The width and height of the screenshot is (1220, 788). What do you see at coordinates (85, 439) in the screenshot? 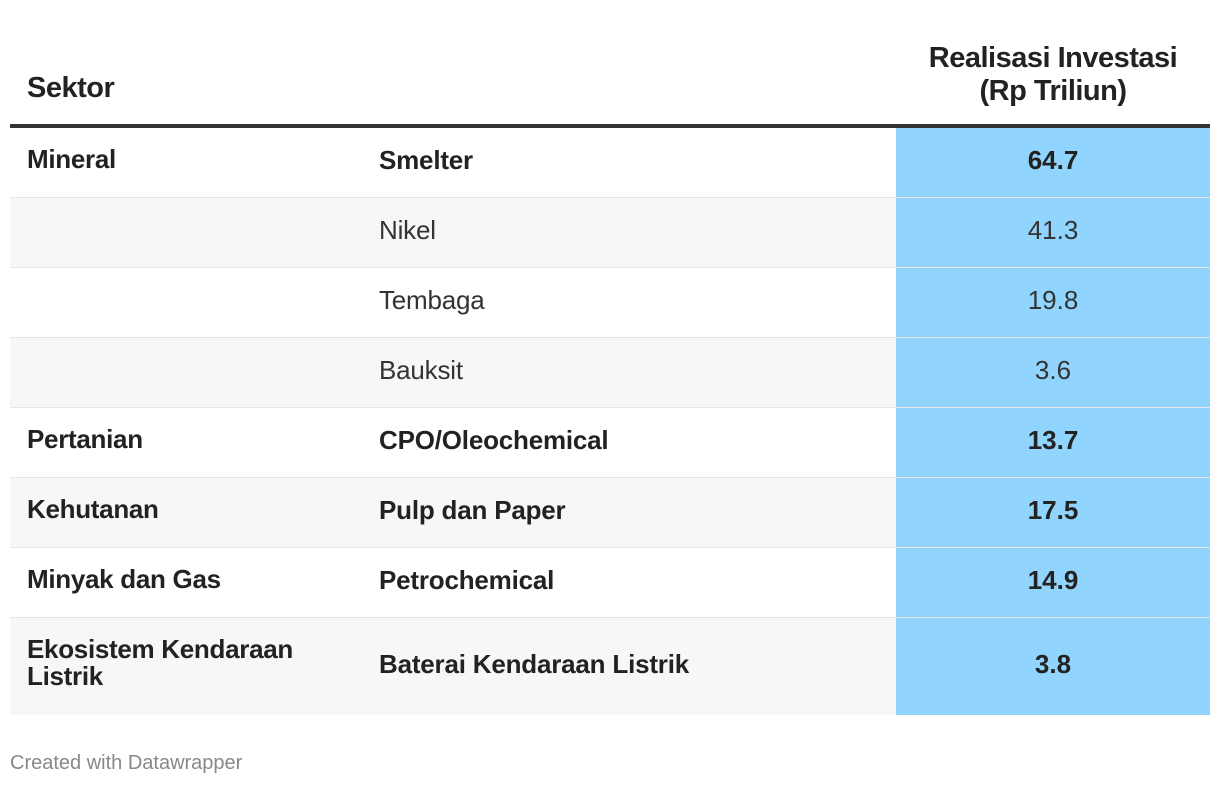
I see `sektor-cell: Pertanian` at bounding box center [85, 439].